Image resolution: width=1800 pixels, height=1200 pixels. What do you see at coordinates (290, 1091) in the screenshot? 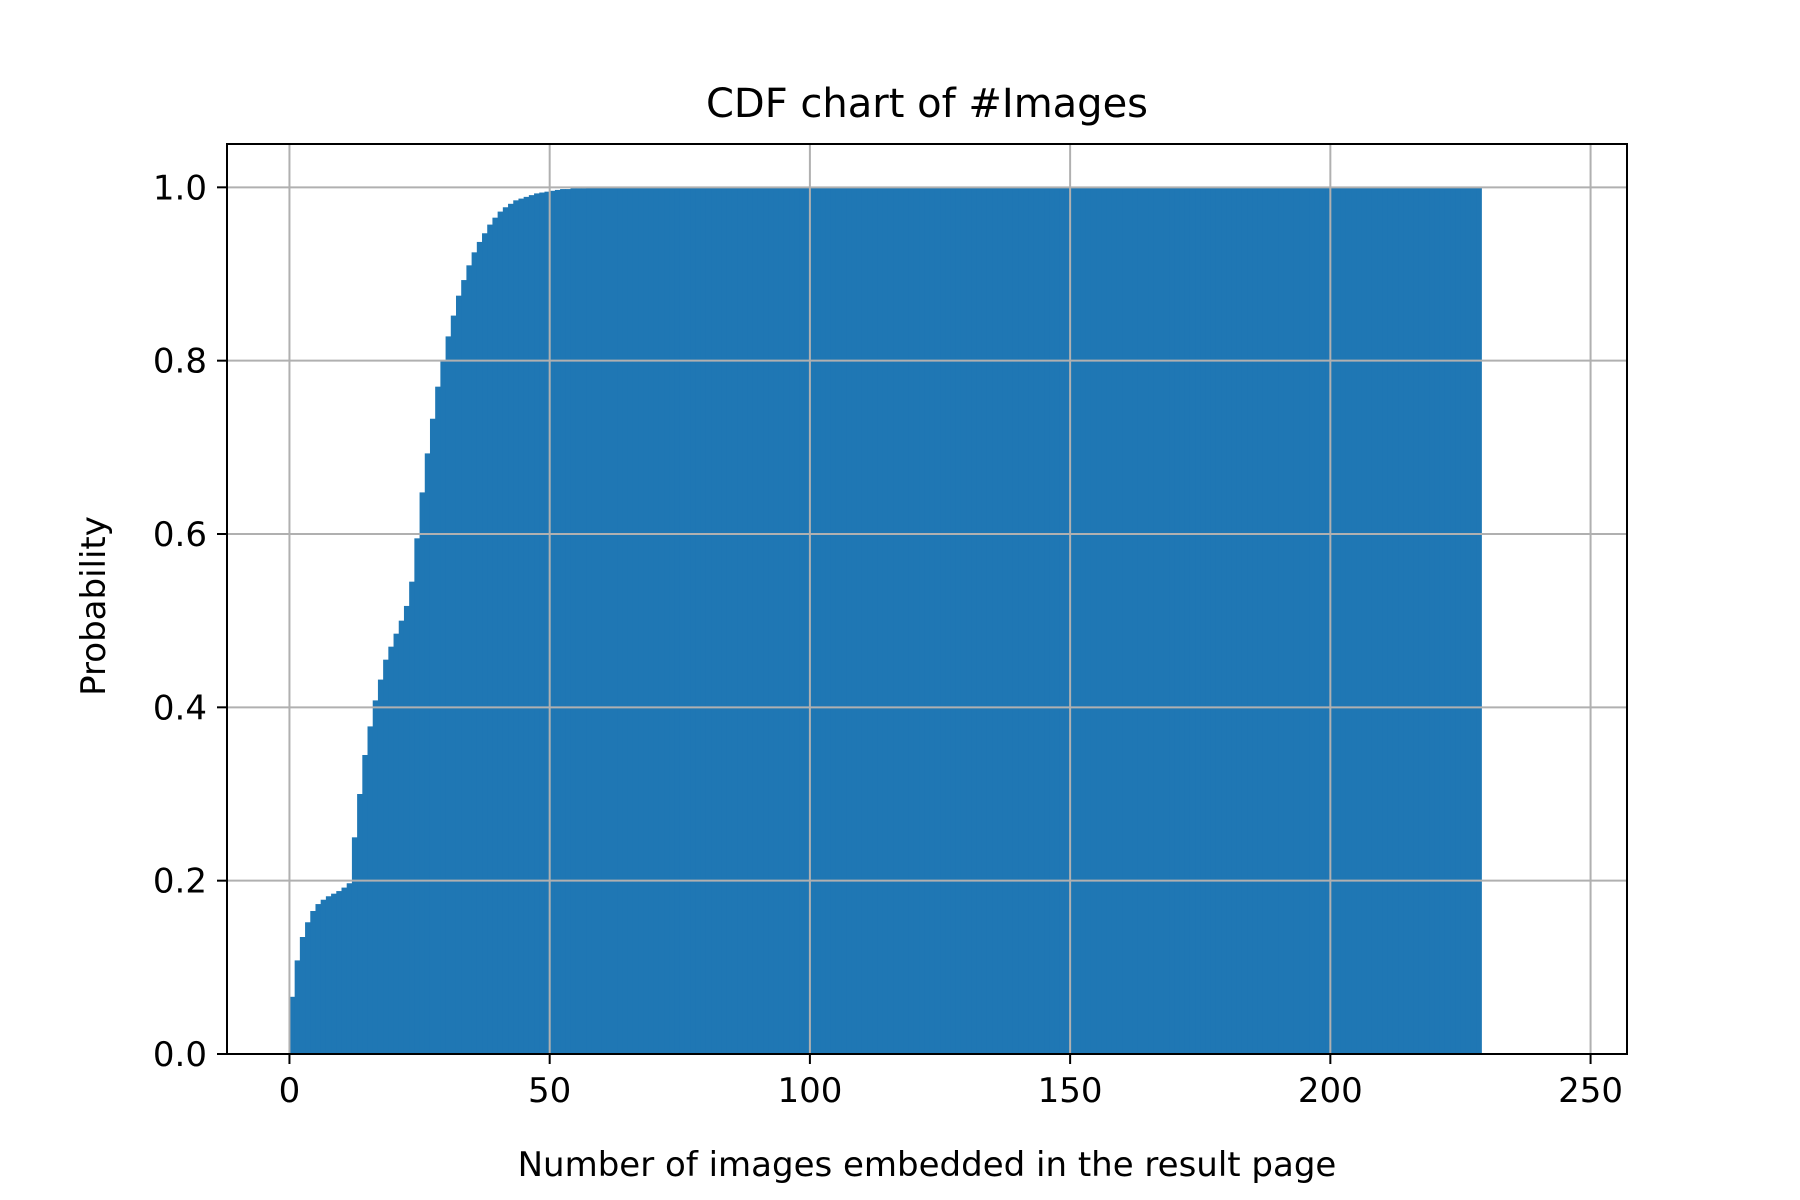
I see `x-tick-label: 0` at bounding box center [290, 1091].